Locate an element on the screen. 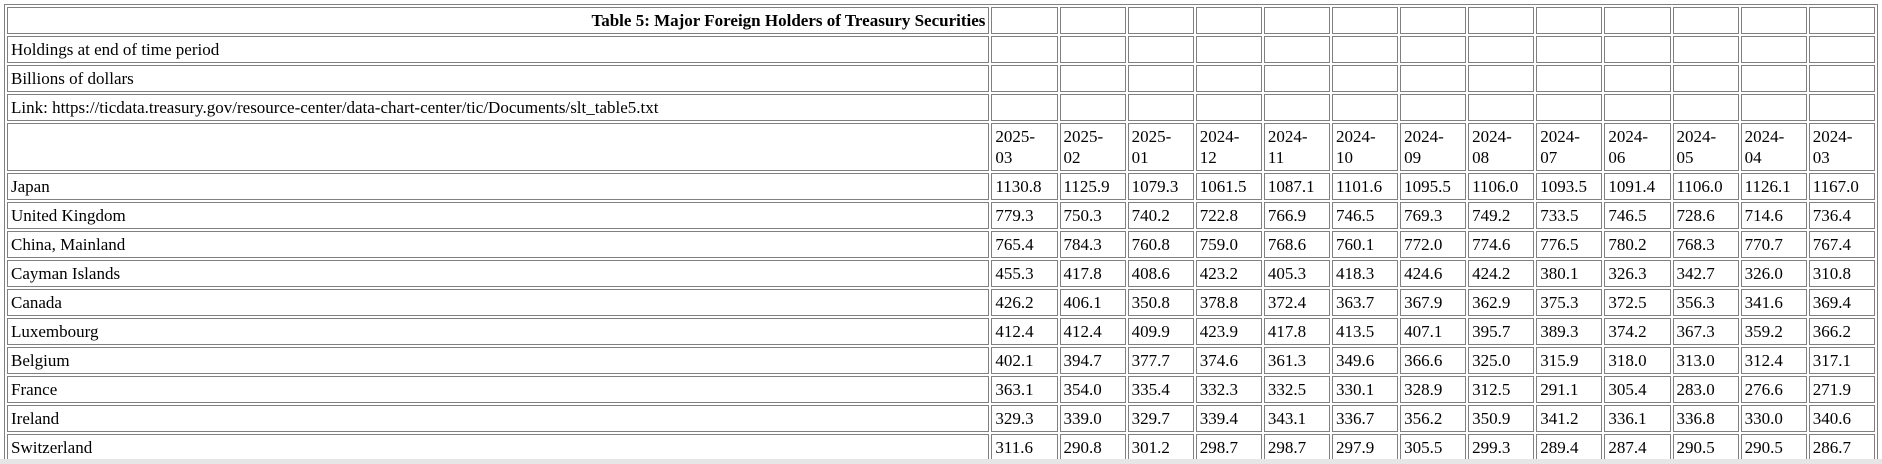 This screenshot has height=464, width=1882. value-cell: 424.2 is located at coordinates (1501, 273).